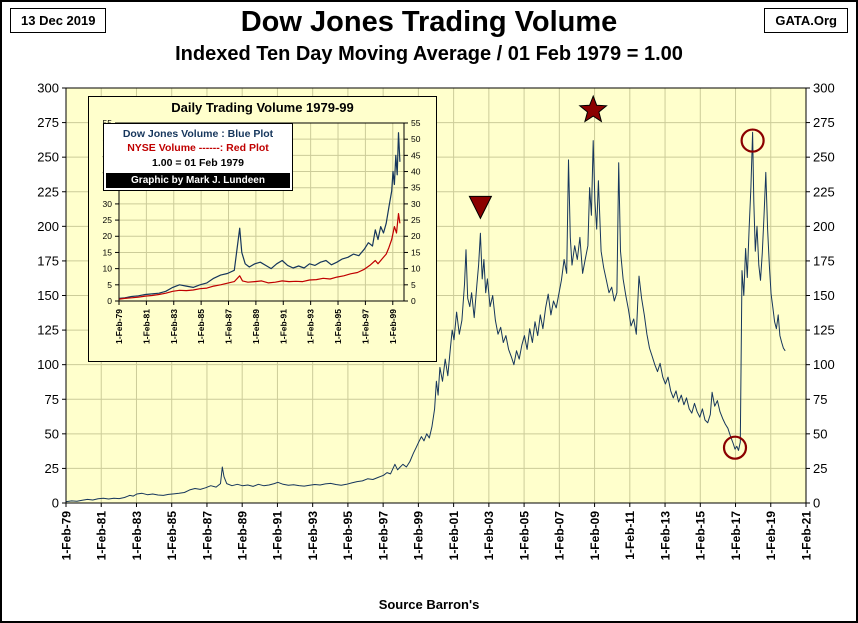 The height and width of the screenshot is (623, 858). I want to click on svg-text: 1-Feb-09, so click(595, 536).